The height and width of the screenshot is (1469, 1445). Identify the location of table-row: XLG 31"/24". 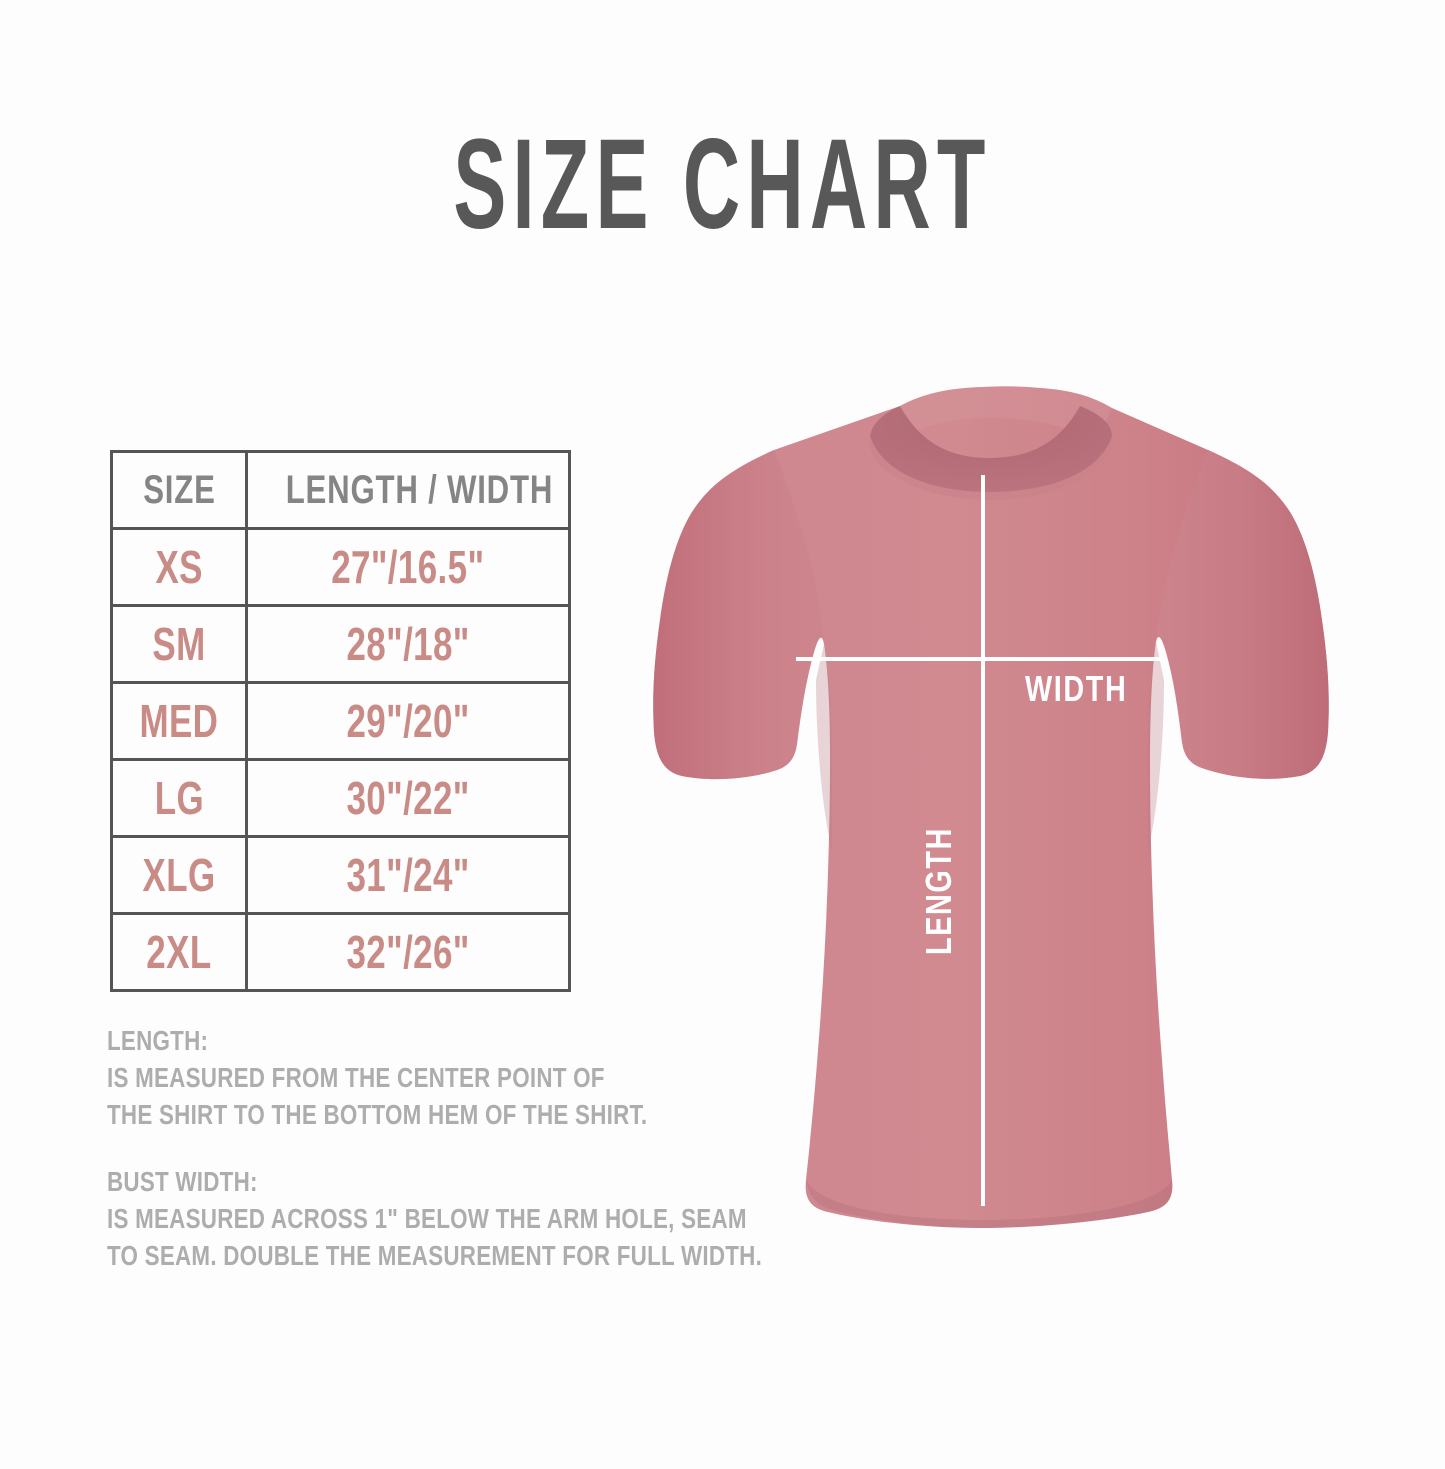
(340, 875).